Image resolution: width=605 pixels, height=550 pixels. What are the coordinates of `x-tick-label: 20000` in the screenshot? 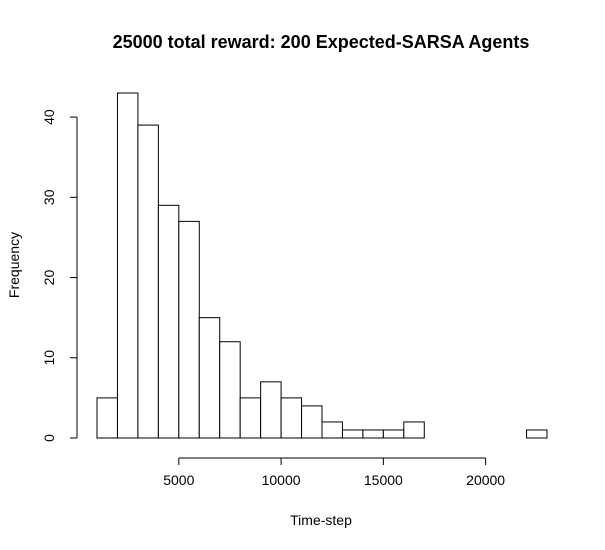 It's located at (485, 480).